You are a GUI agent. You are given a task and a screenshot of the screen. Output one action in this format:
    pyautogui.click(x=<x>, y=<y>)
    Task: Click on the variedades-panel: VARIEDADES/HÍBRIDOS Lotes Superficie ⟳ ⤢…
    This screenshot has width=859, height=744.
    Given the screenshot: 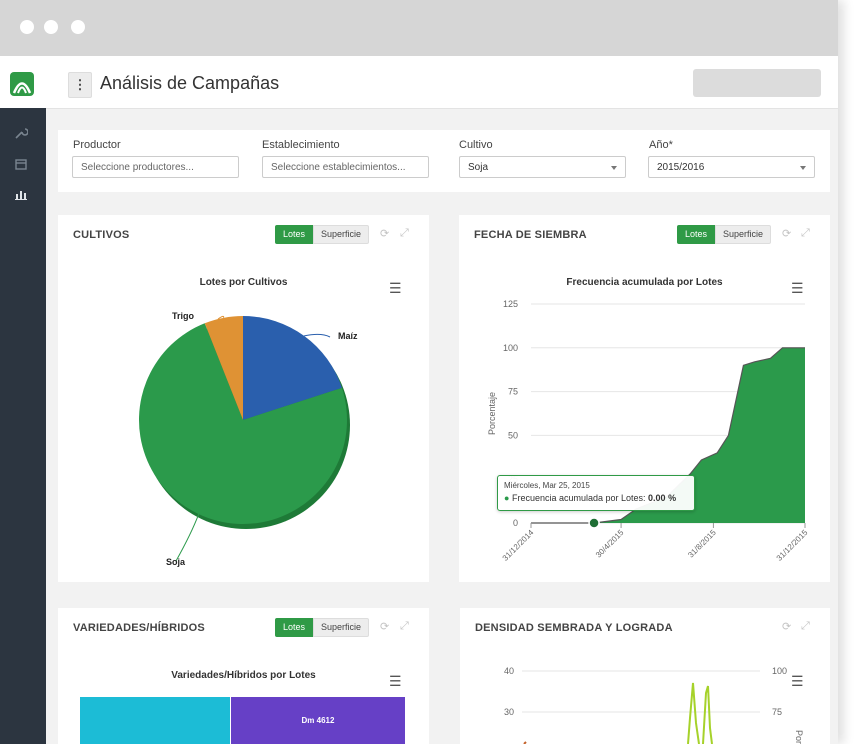 What is the action you would take?
    pyautogui.click(x=243, y=676)
    